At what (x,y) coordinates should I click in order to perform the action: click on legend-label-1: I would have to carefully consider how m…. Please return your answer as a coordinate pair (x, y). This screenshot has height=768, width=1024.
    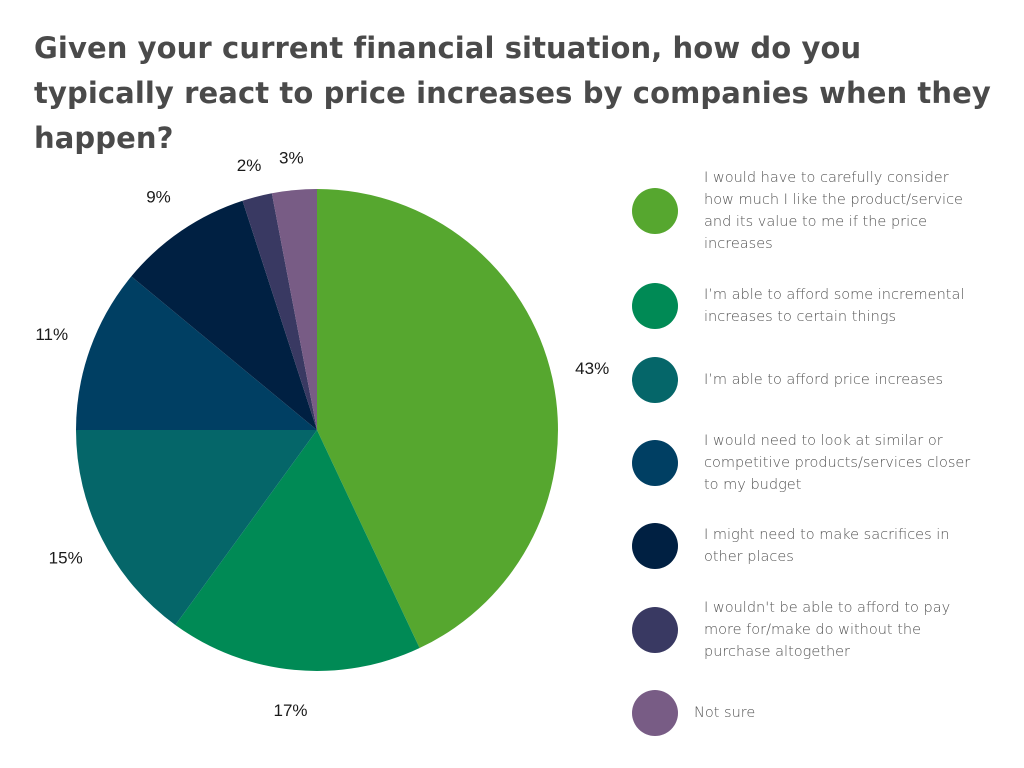
    Looking at the image, I should click on (833, 211).